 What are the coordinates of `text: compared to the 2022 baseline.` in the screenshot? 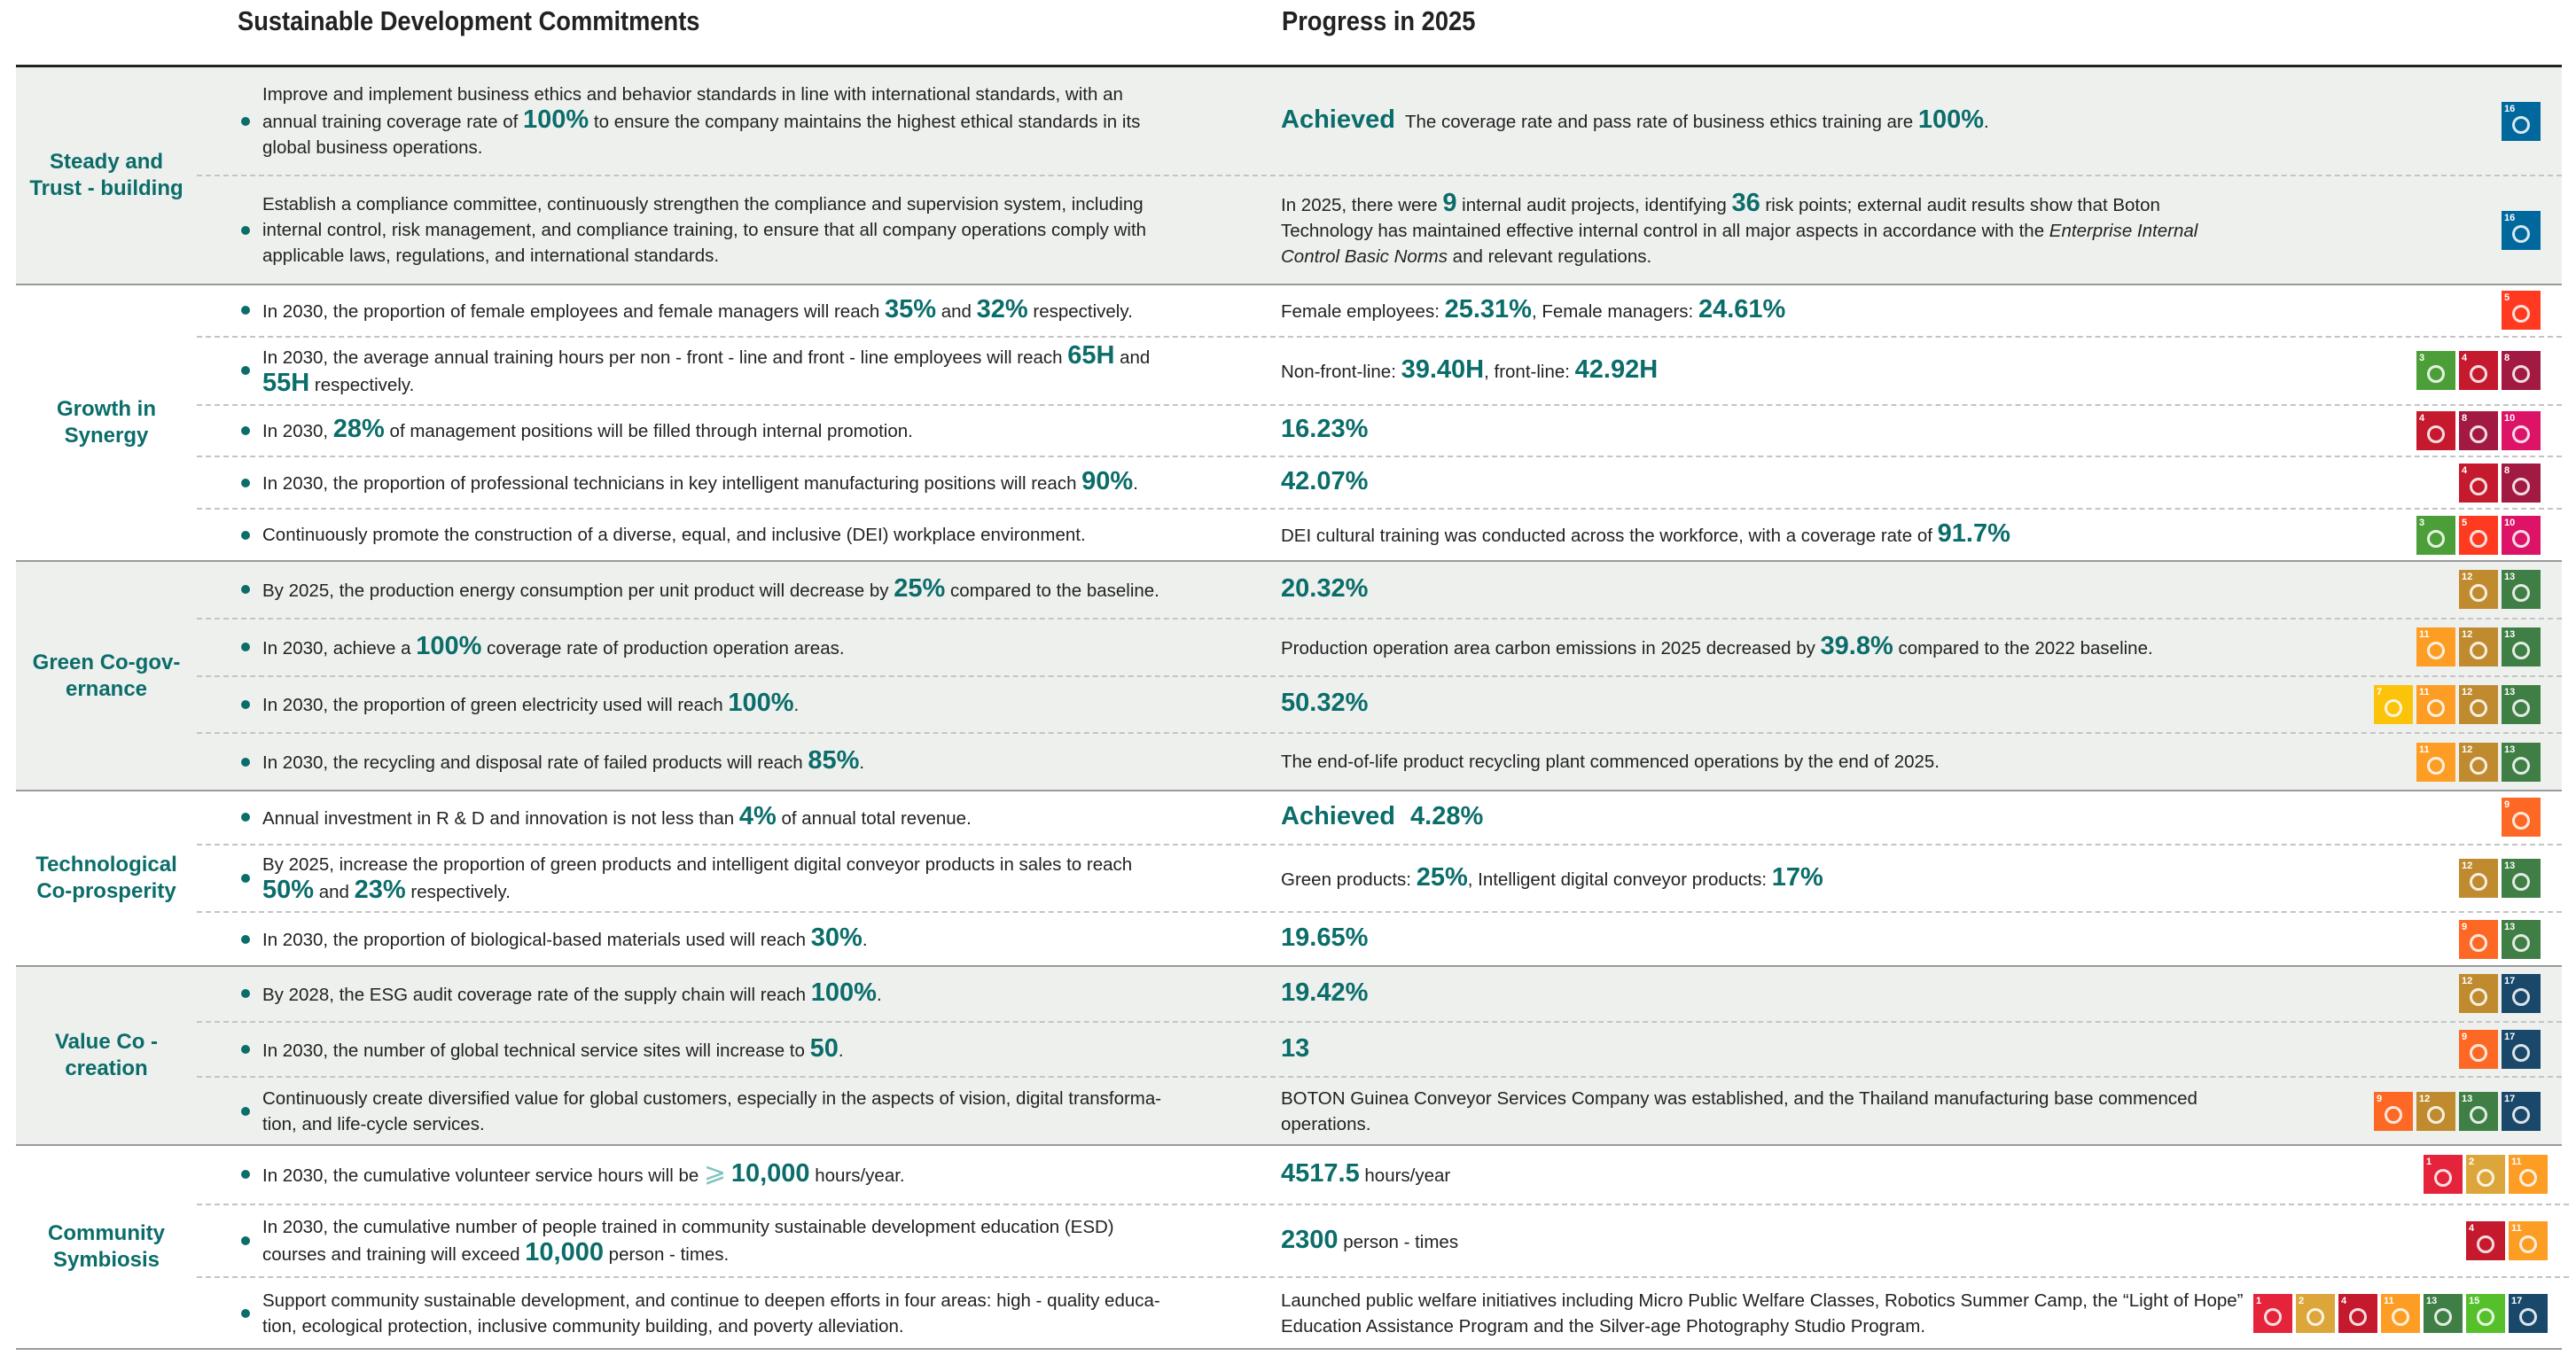 It's located at (2023, 648).